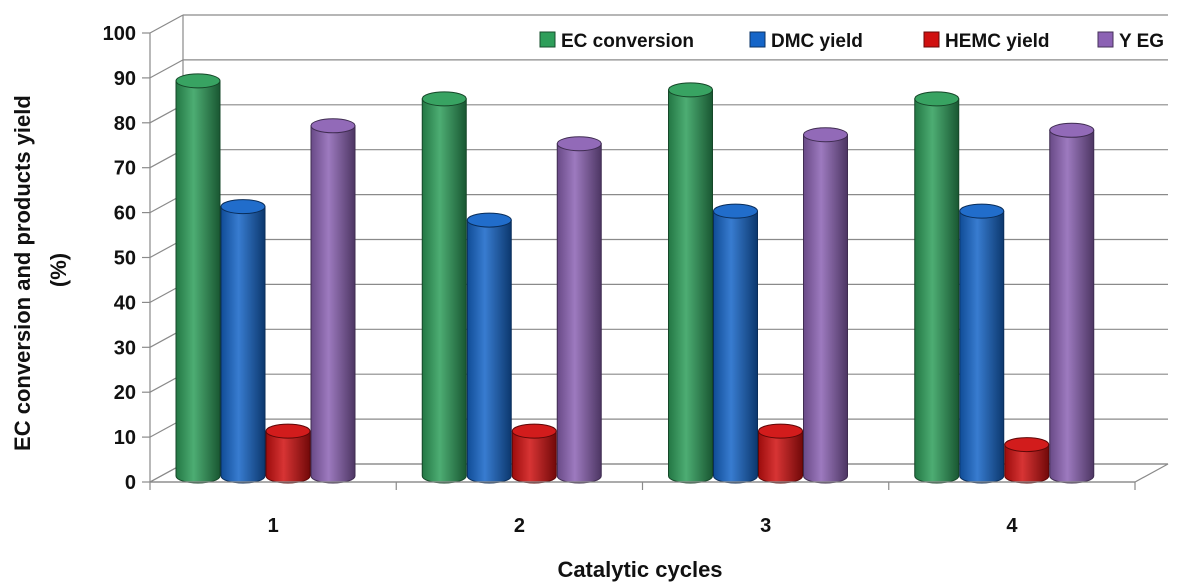 Image resolution: width=1181 pixels, height=585 pixels. What do you see at coordinates (519, 526) in the screenshot?
I see `x-tick-label: 2` at bounding box center [519, 526].